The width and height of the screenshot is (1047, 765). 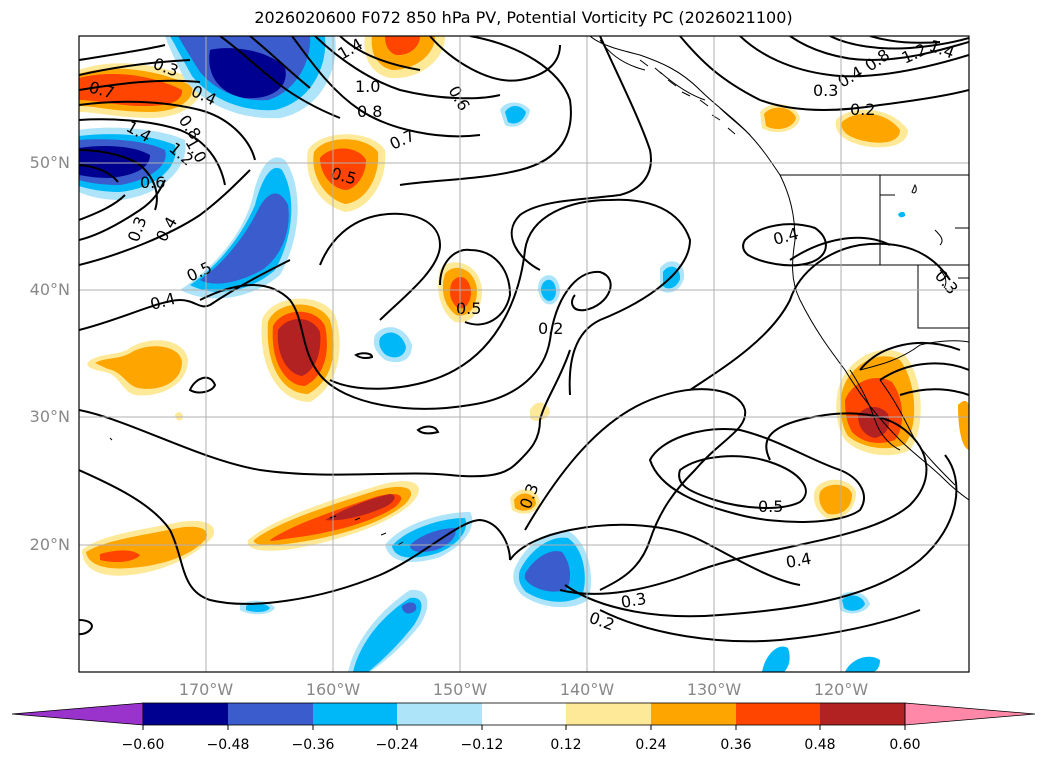 What do you see at coordinates (736, 745) in the screenshot?
I see `colorbar-tick-label: 0.36` at bounding box center [736, 745].